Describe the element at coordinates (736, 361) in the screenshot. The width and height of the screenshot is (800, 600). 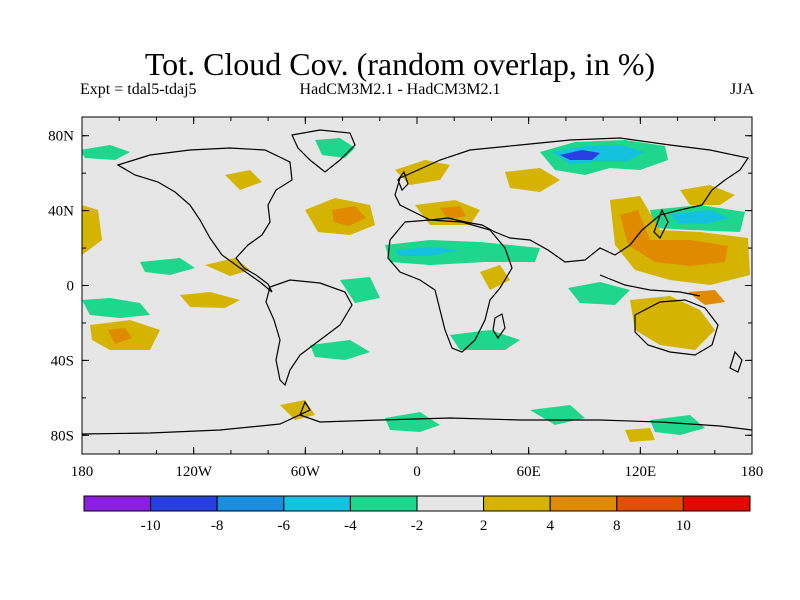
I see `coastline-new-zealand` at that location.